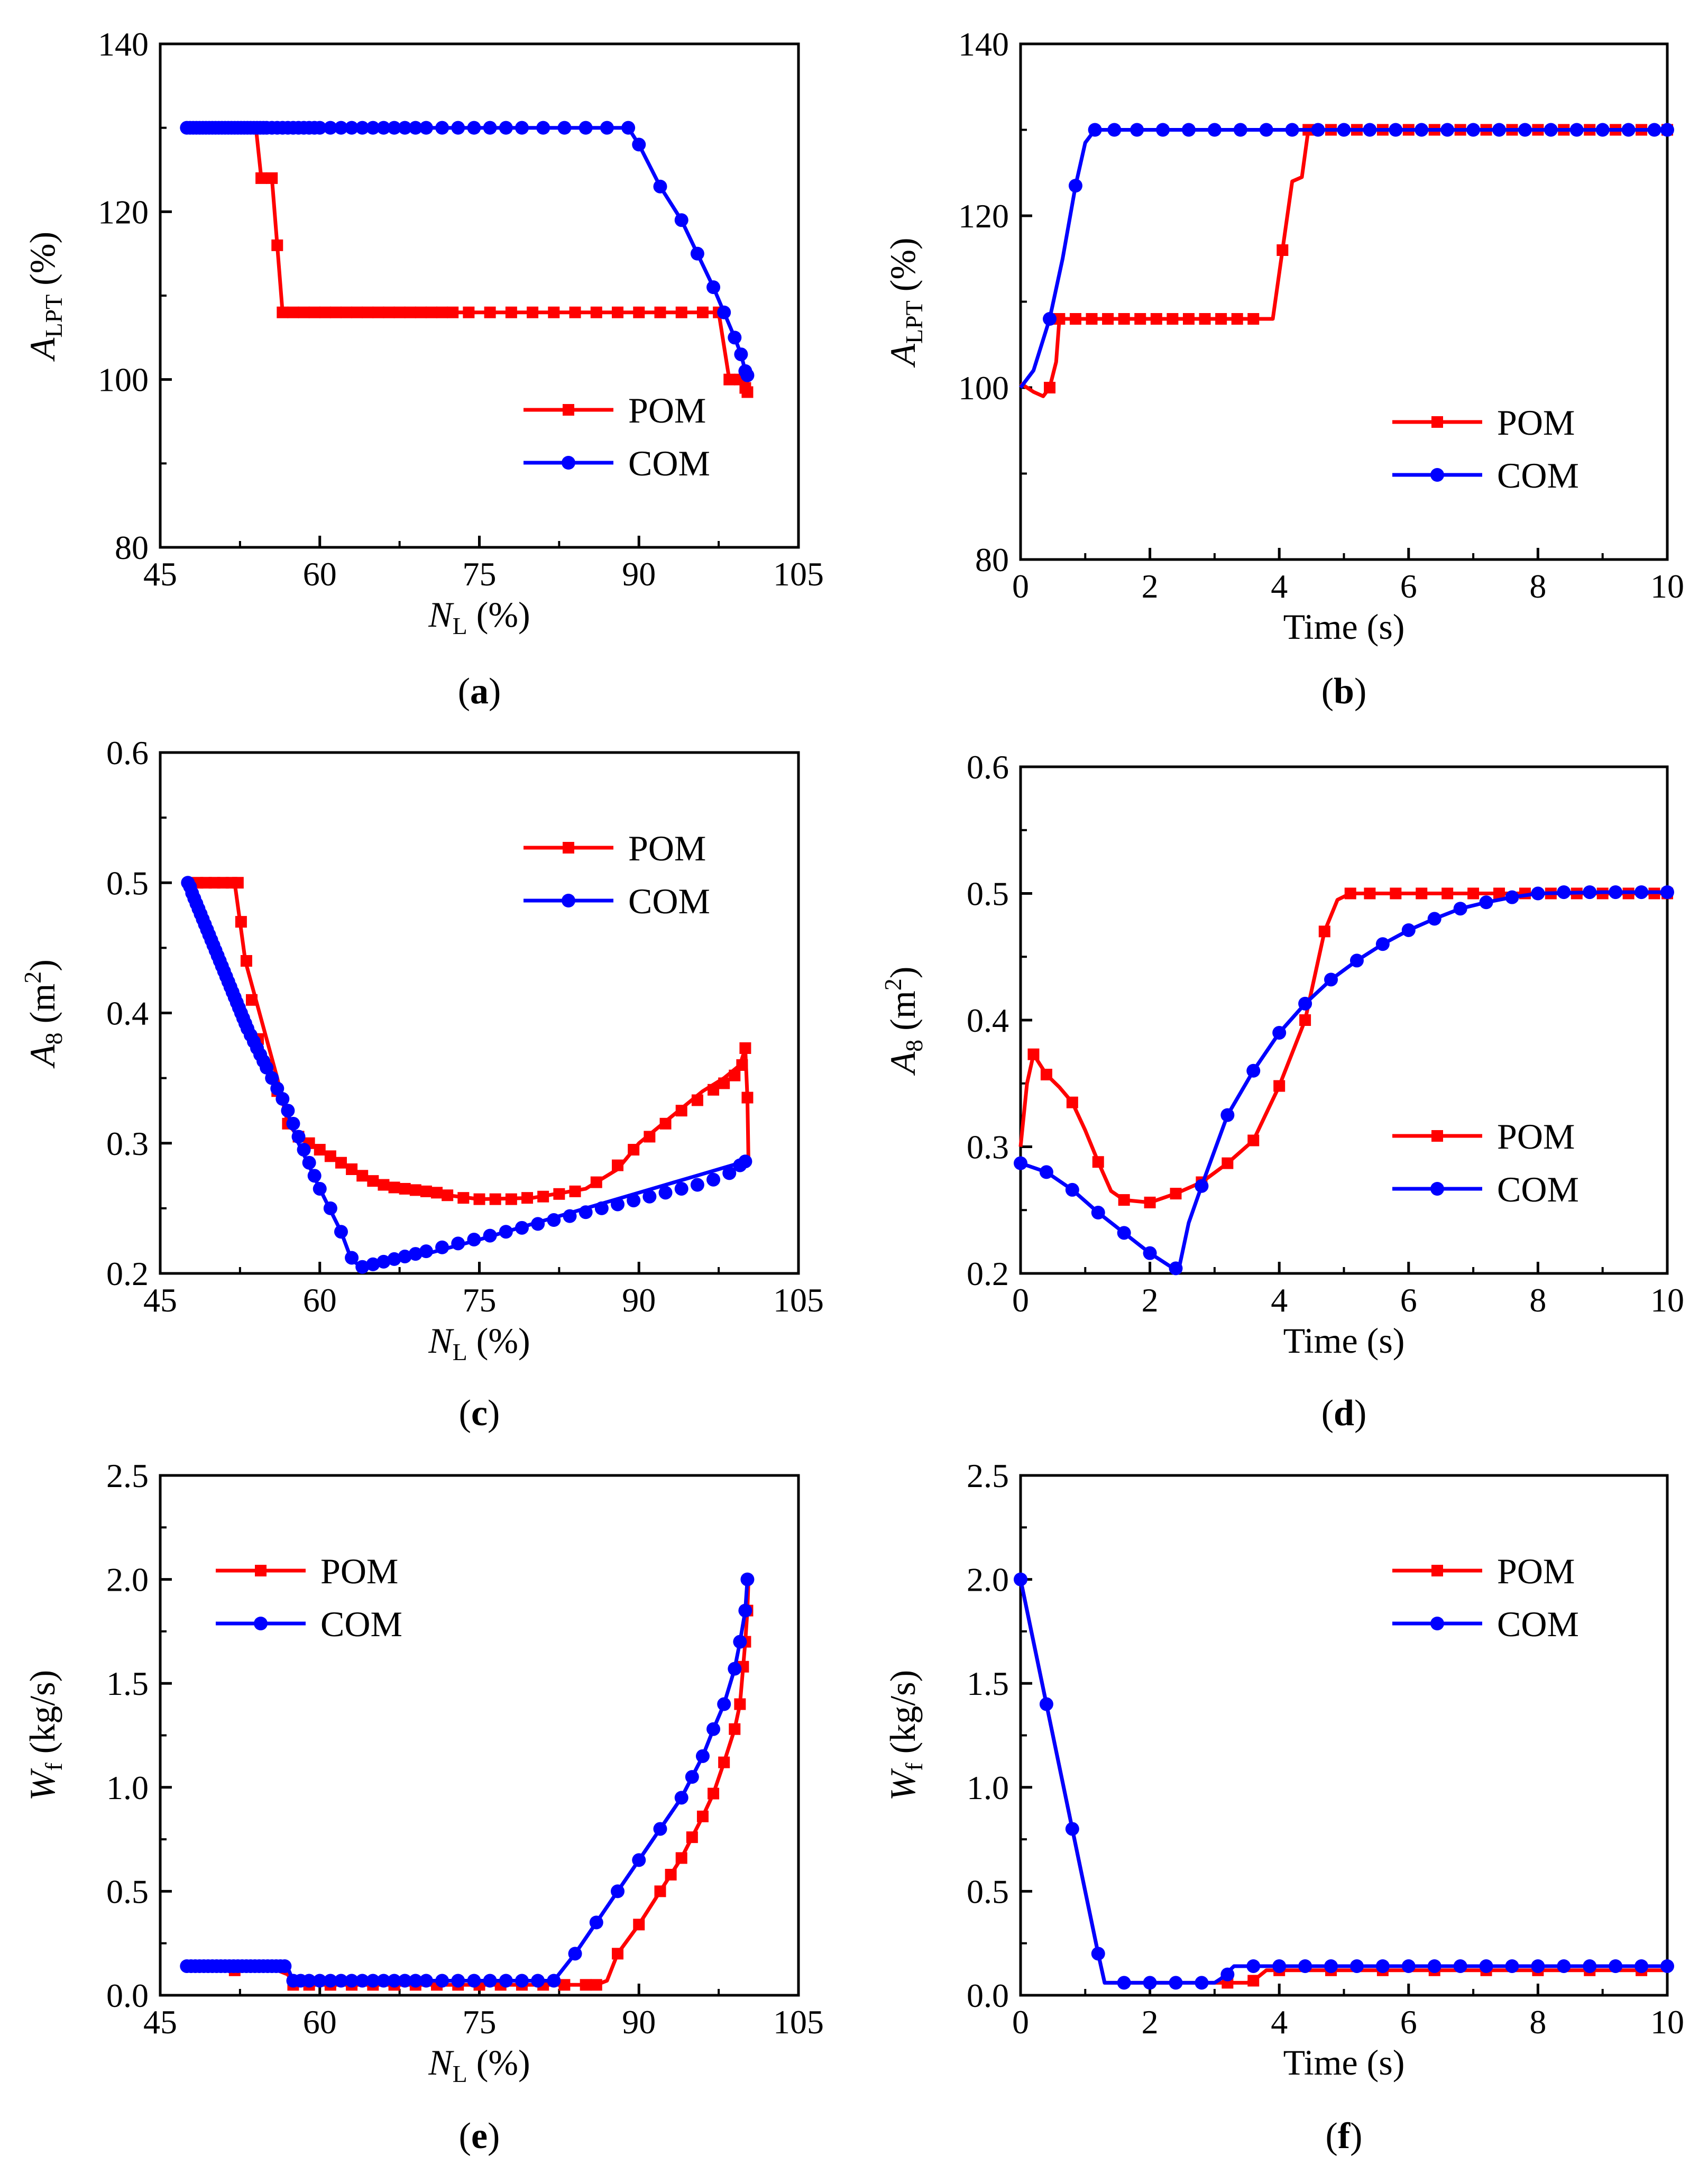 This screenshot has height=2174, width=1708. I want to click on y-tick-label: 2.5, so click(988, 1476).